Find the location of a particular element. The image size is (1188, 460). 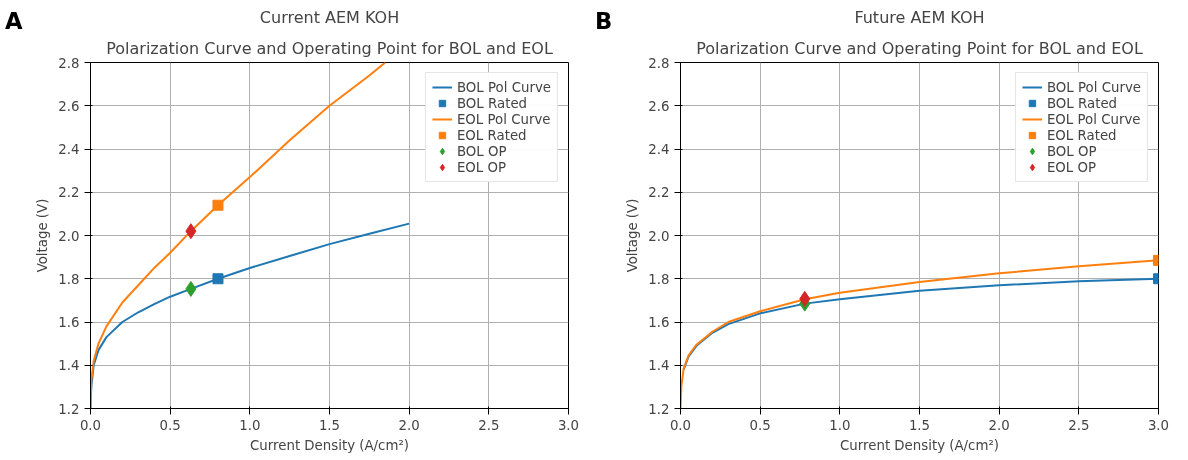

chart-title: Current AEM KOH is located at coordinates (329, 17).